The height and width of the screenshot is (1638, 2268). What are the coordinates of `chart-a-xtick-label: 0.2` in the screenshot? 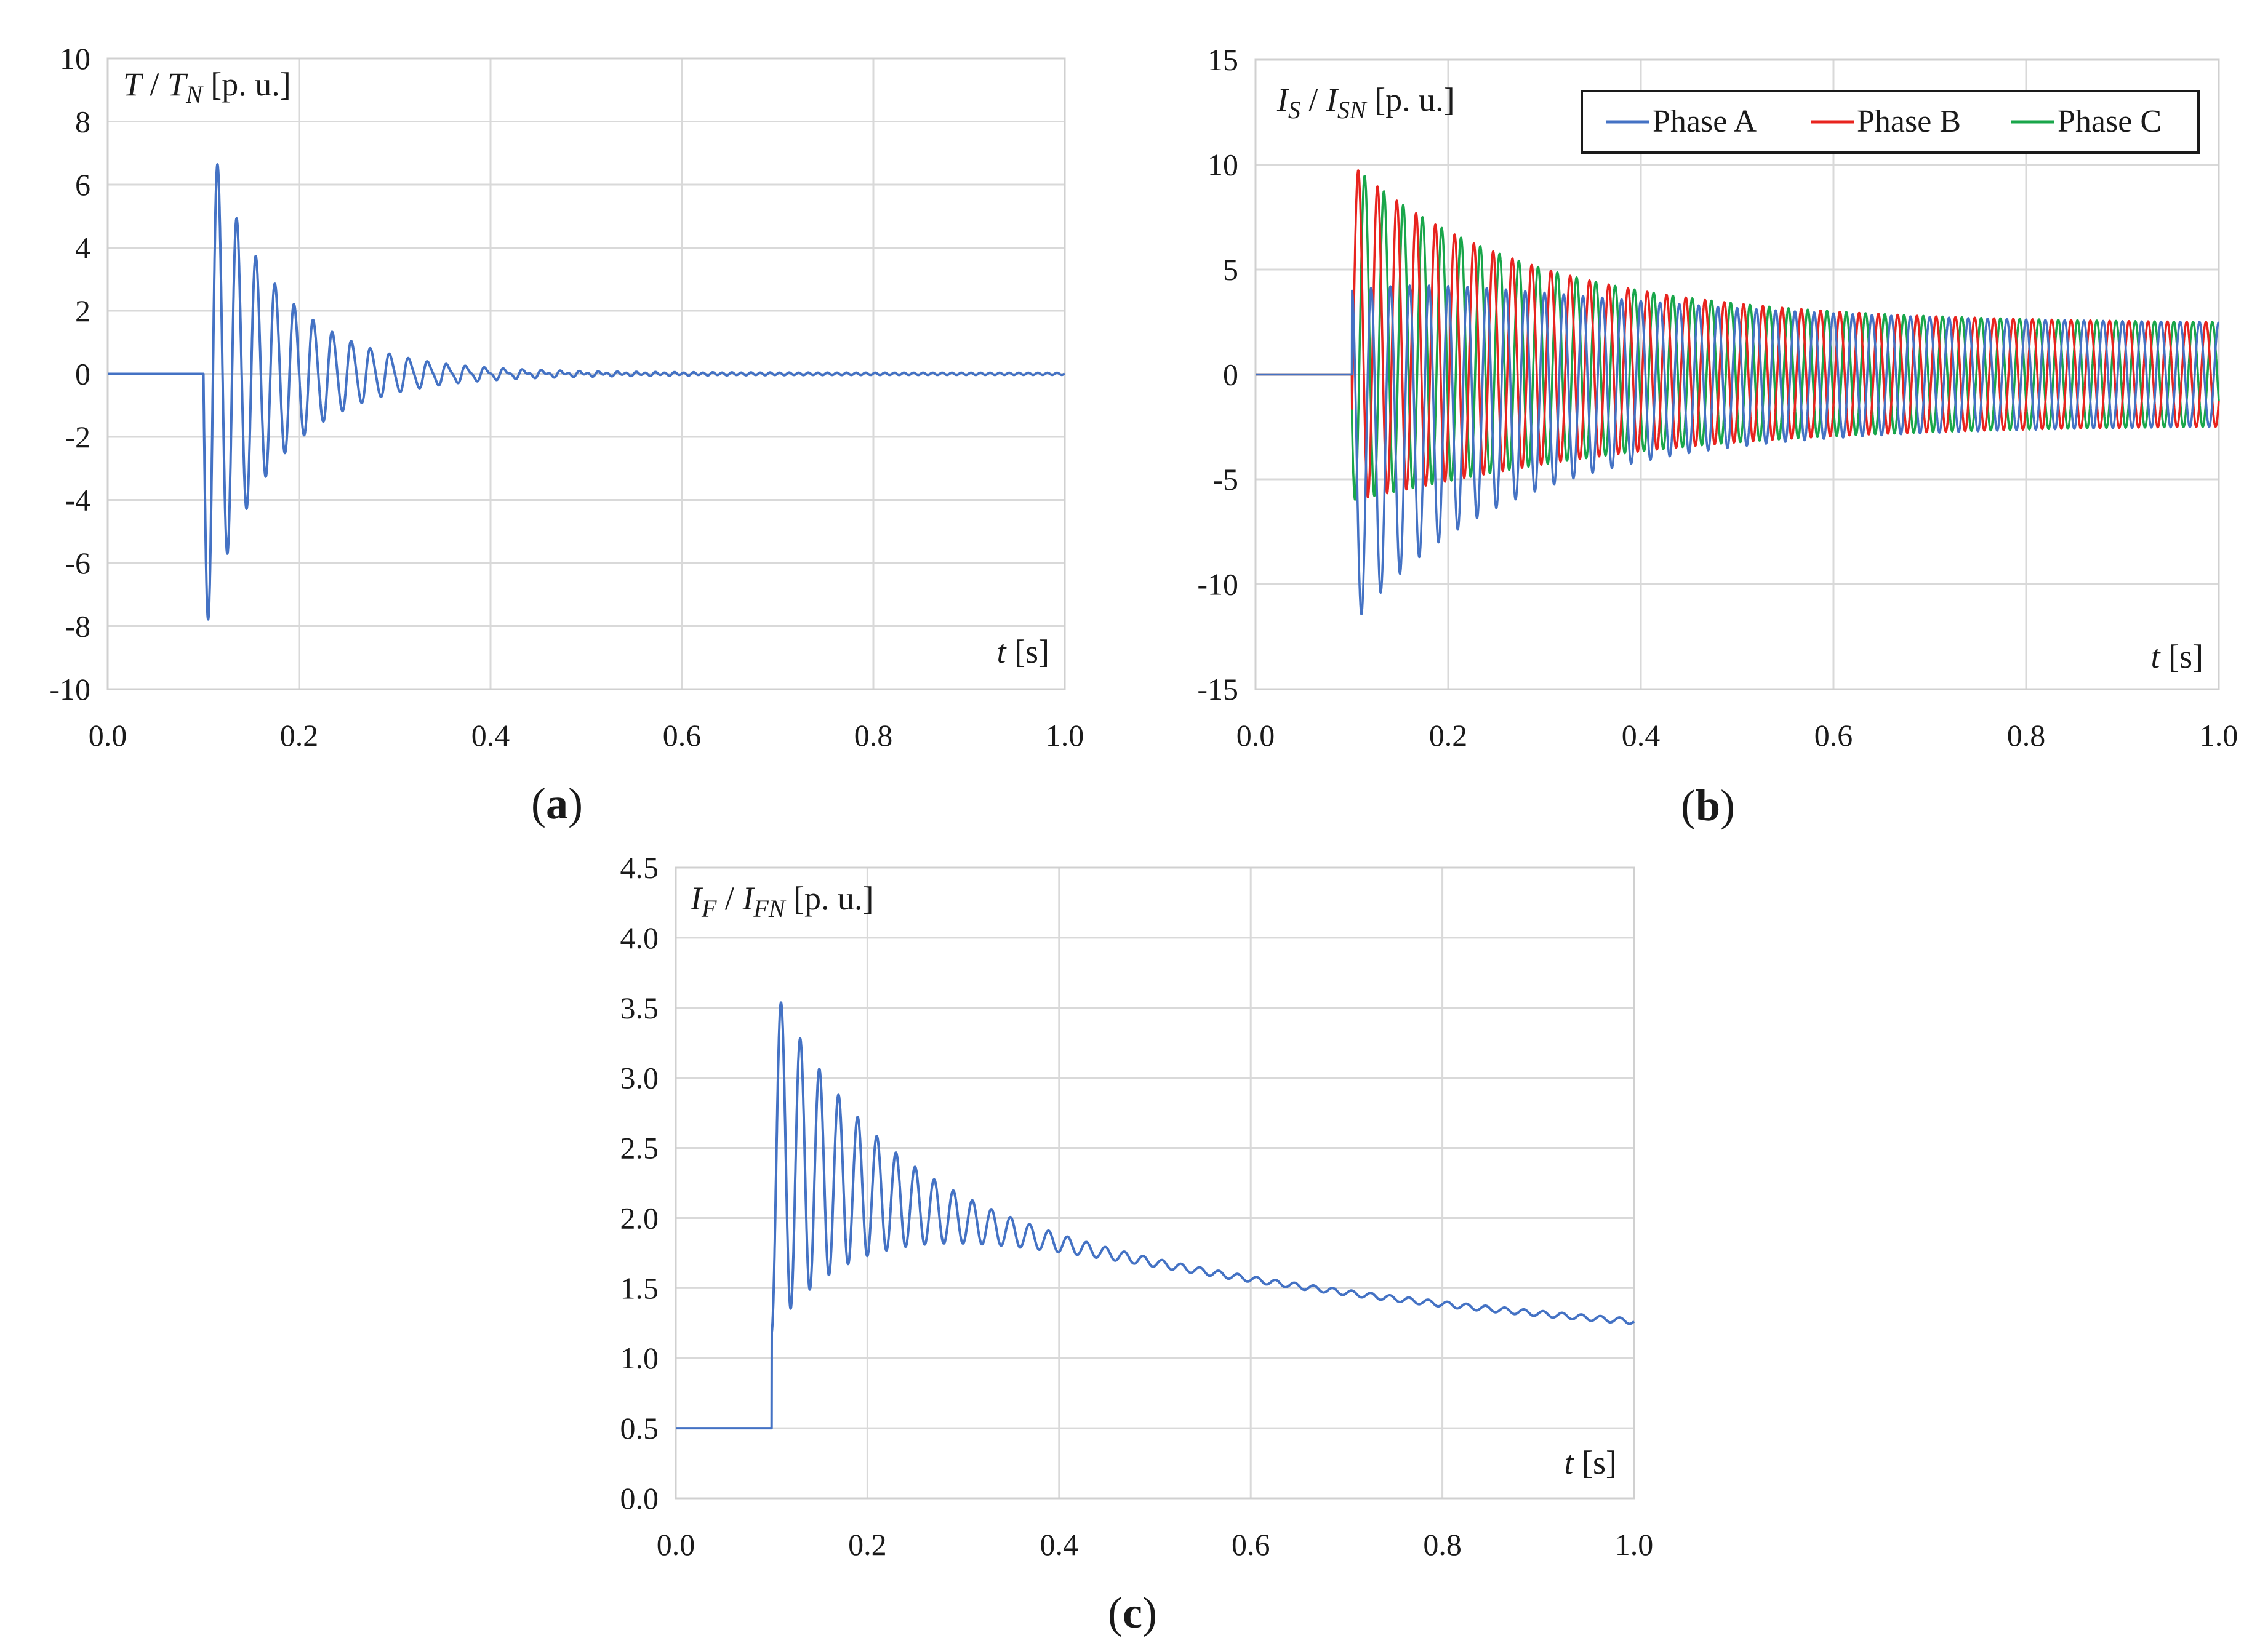 It's located at (299, 735).